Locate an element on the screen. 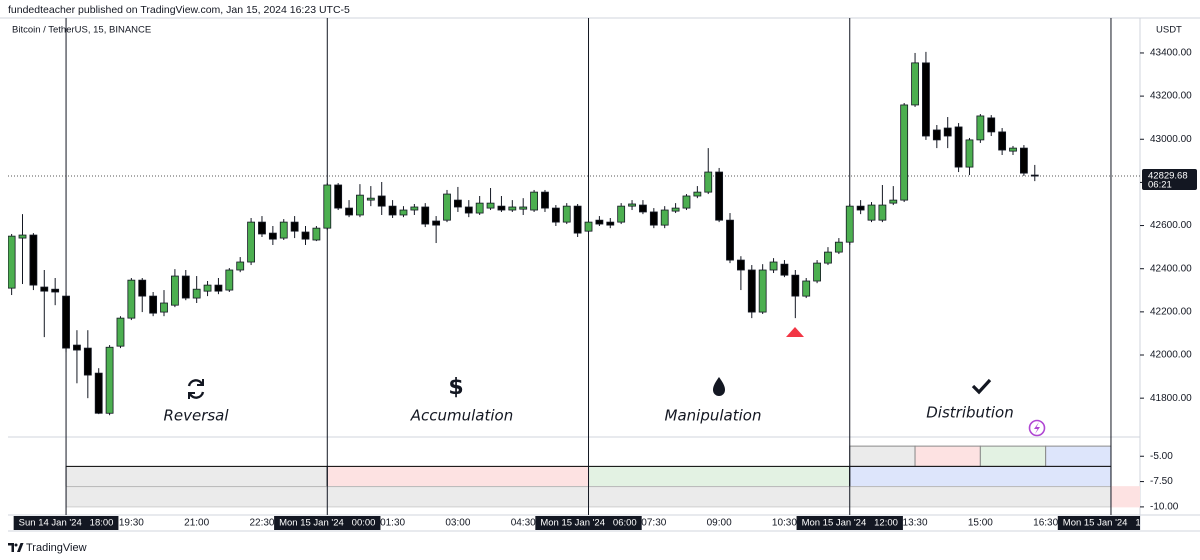 The height and width of the screenshot is (560, 1200). session-tick-label: Mon 15 Jan '24 06:00 is located at coordinates (588, 523).